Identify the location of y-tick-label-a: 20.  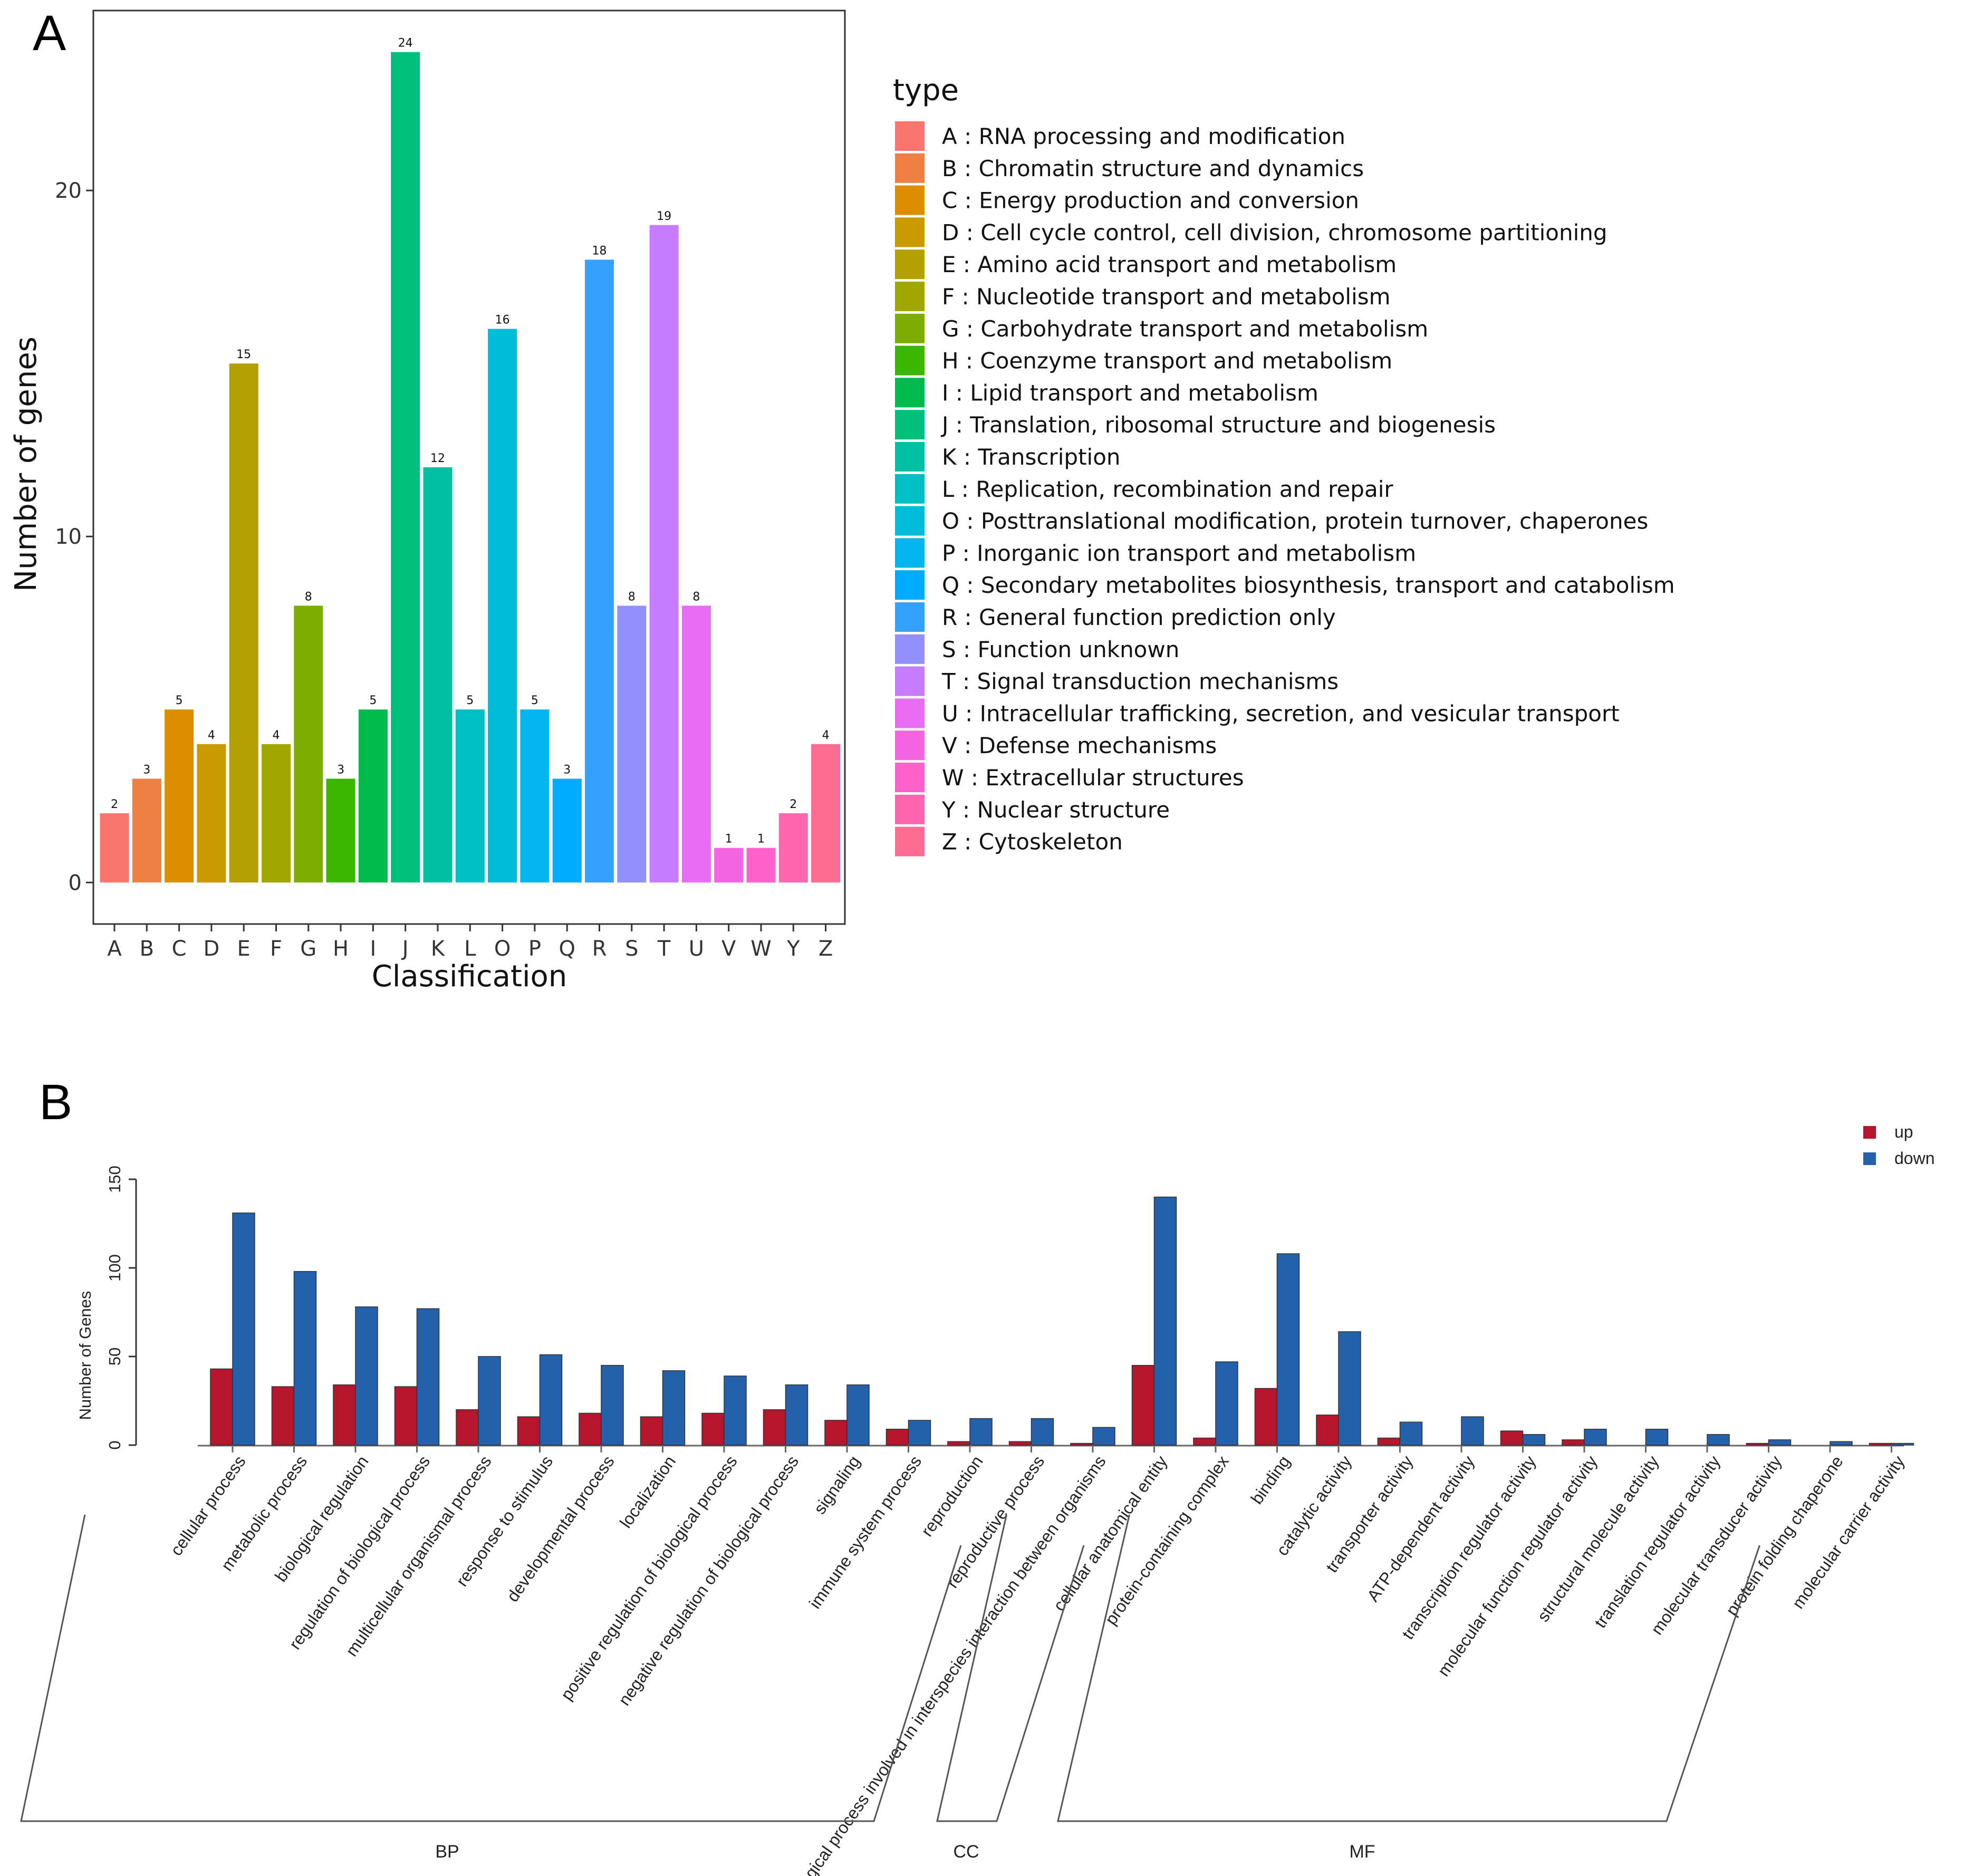
(69, 191).